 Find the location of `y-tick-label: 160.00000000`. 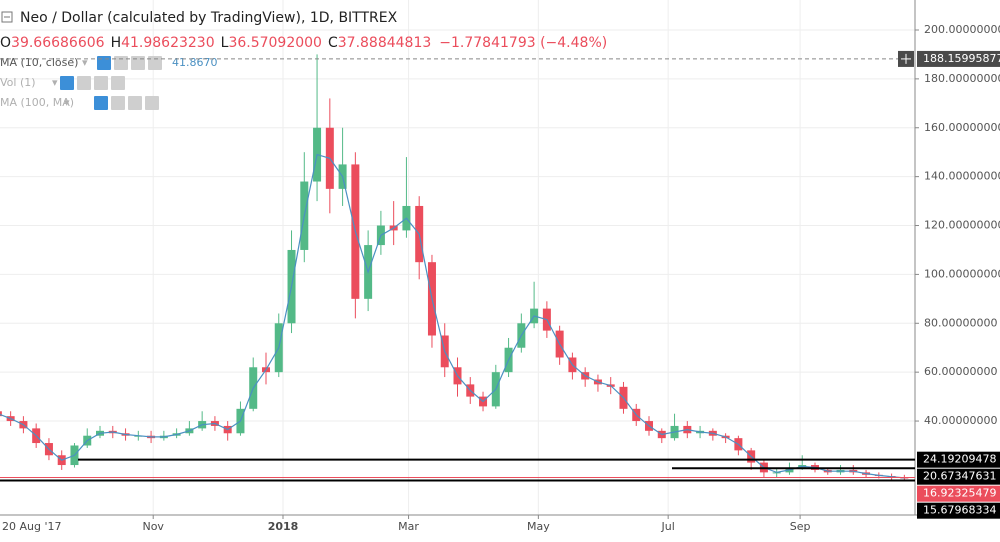

y-tick-label: 160.00000000 is located at coordinates (962, 127).